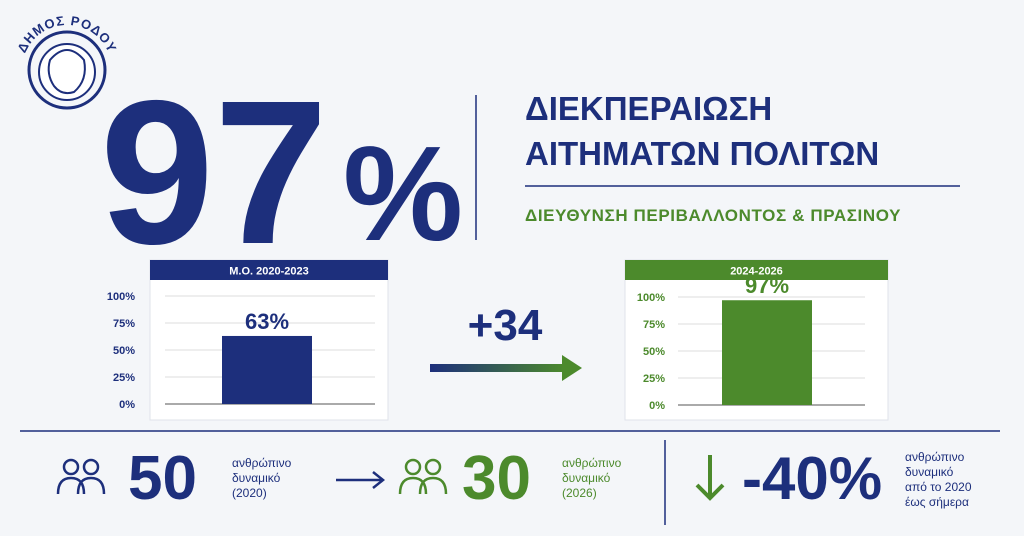  I want to click on value-label: 63%, so click(267, 321).